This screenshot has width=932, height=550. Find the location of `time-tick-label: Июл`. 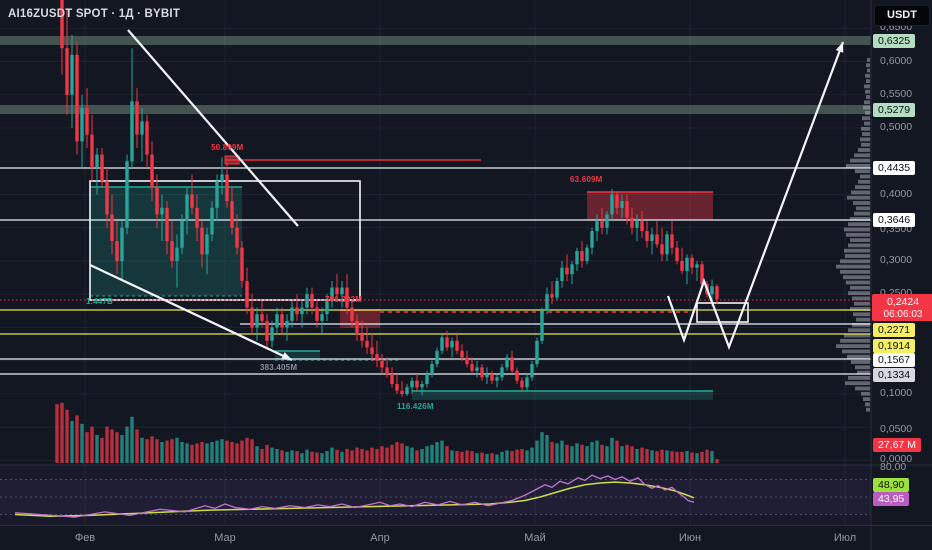

time-tick-label: Июл is located at coordinates (845, 538).